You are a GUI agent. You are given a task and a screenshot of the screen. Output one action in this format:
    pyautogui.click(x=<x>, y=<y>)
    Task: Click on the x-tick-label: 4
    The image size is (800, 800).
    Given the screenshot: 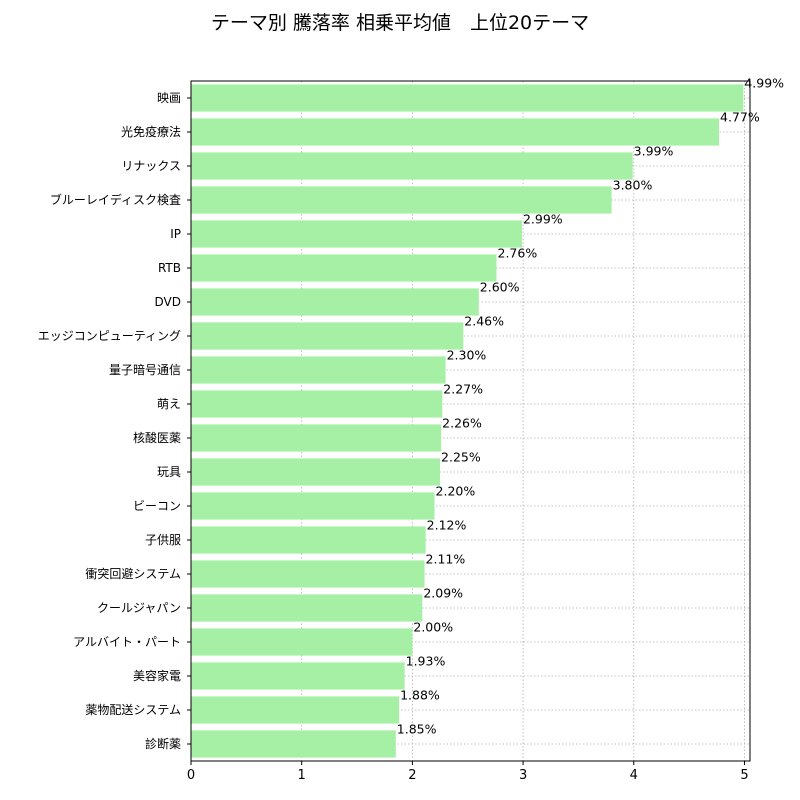 What is the action you would take?
    pyautogui.click(x=634, y=775)
    